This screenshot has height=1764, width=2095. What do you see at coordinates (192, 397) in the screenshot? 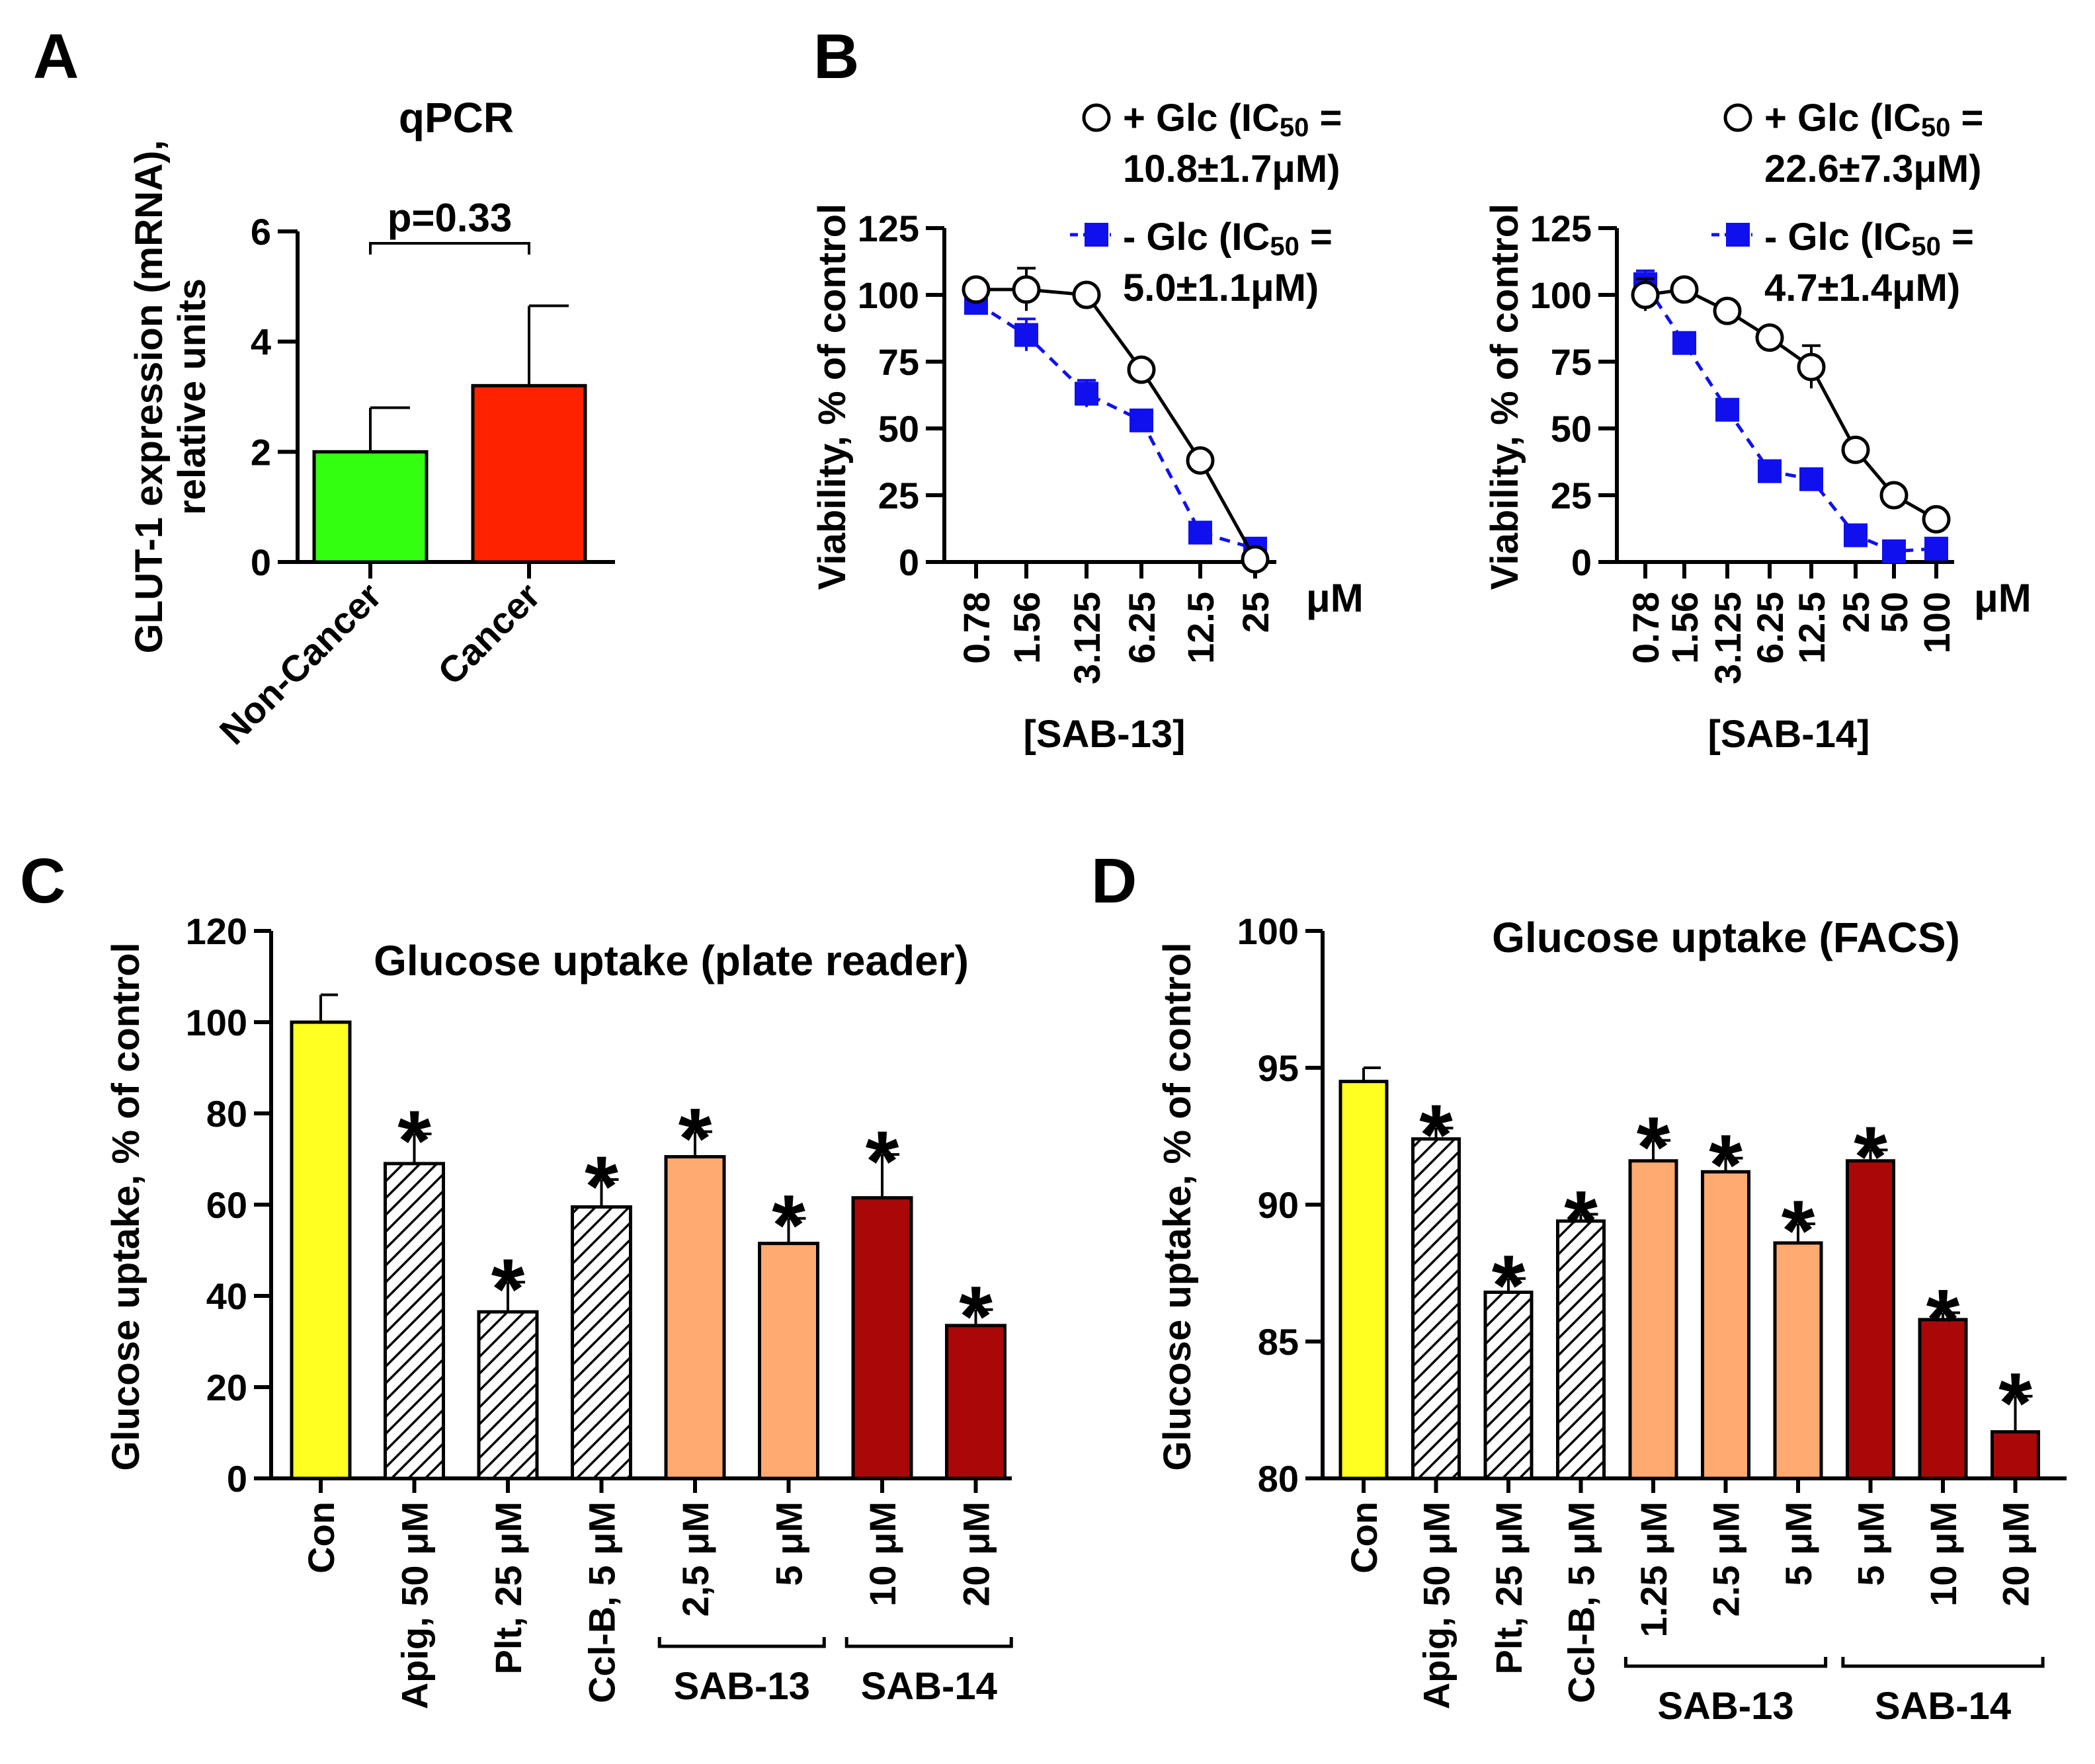
I see `y-axis-label: relative units` at bounding box center [192, 397].